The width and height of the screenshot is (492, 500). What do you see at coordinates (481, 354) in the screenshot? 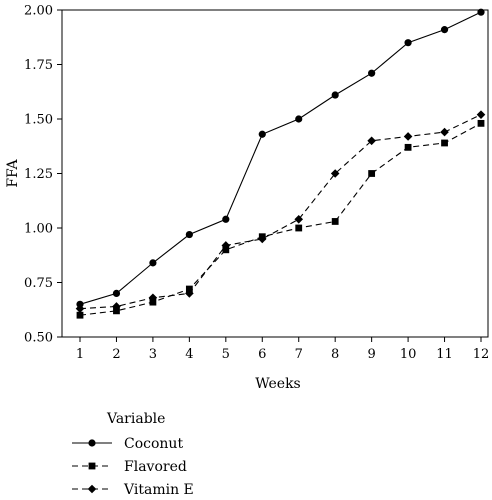
I see `x-tick-label: 12` at bounding box center [481, 354].